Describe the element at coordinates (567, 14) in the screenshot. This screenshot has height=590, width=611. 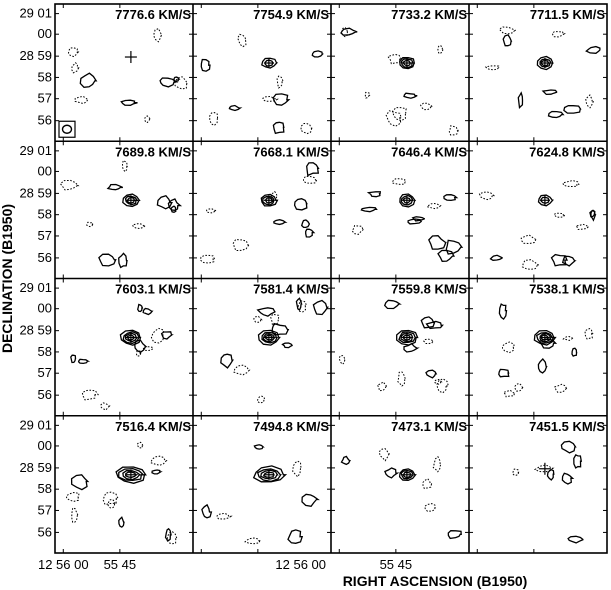
I see `velocity-label: 7711.5 KM/S` at that location.